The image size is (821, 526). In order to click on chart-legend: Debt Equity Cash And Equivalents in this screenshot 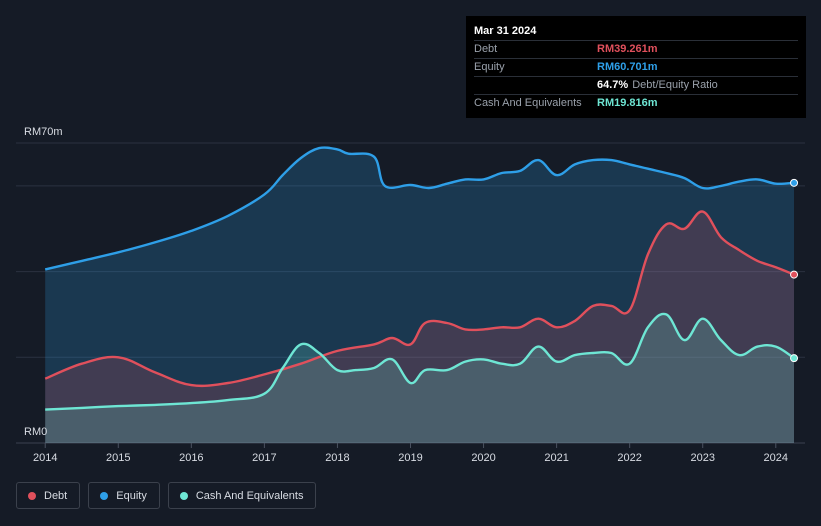, I will do `click(166, 495)`.